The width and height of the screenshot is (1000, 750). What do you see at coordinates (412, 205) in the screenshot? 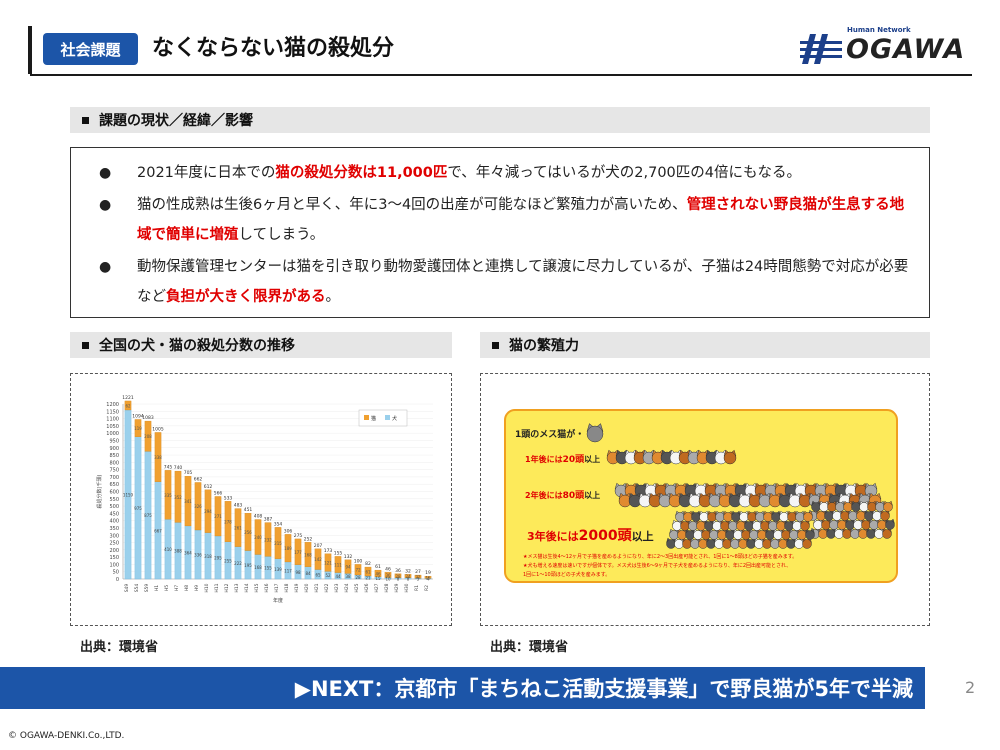
I see `bullet-text: 猫の性成熟は生後6ヶ月と早く、年に3～4回の出産が可能なほど繁殖力が高いため、` at bounding box center [412, 205].